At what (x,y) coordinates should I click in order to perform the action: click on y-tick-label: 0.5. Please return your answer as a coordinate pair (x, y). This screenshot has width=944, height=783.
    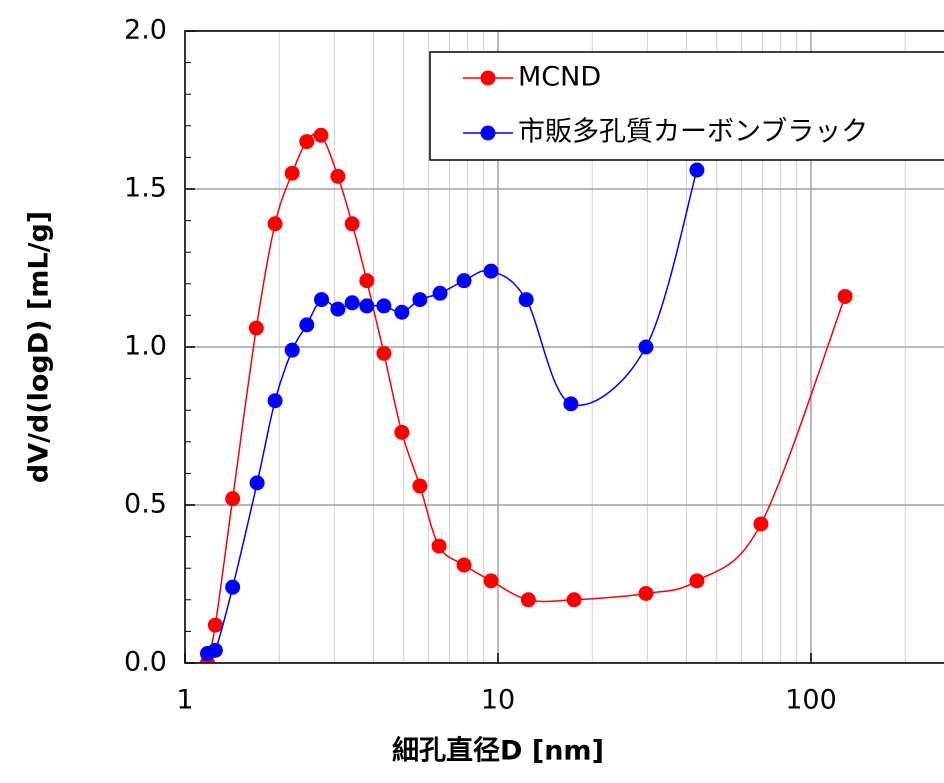
    Looking at the image, I should click on (145, 504).